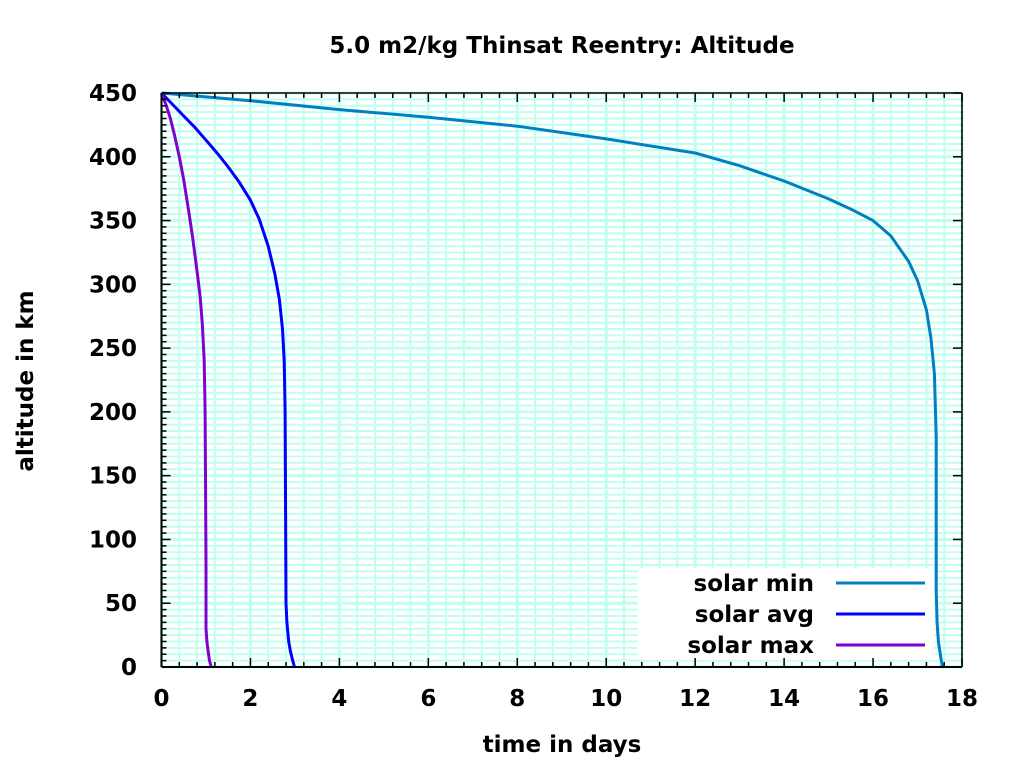  What do you see at coordinates (250, 699) in the screenshot?
I see `x-tick-label: 2` at bounding box center [250, 699].